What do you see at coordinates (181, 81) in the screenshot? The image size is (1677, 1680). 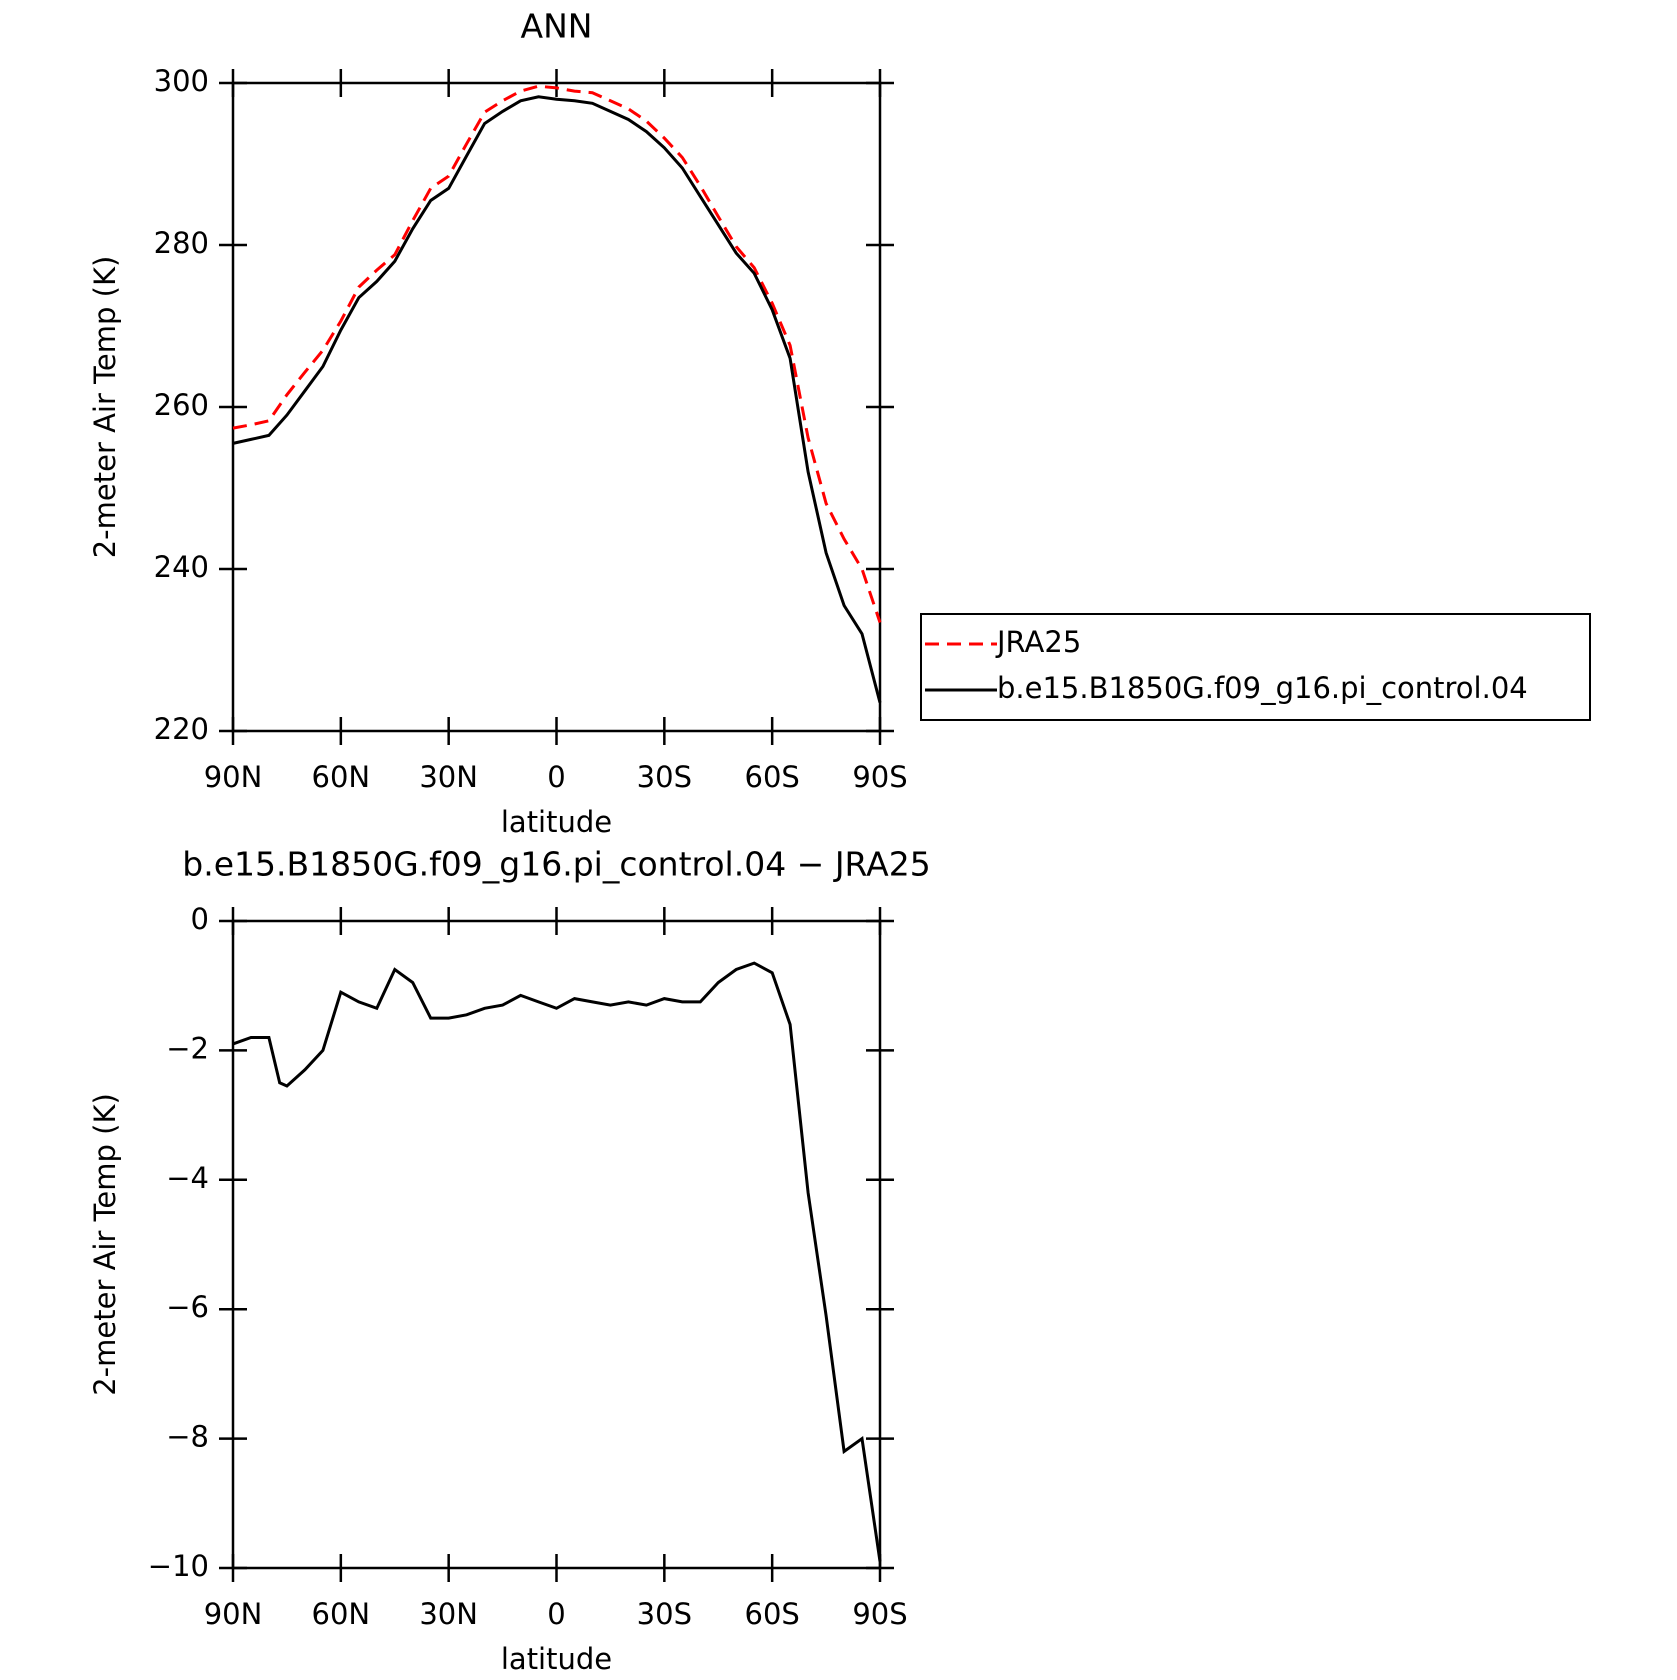 I see `y-tick-label: 300` at bounding box center [181, 81].